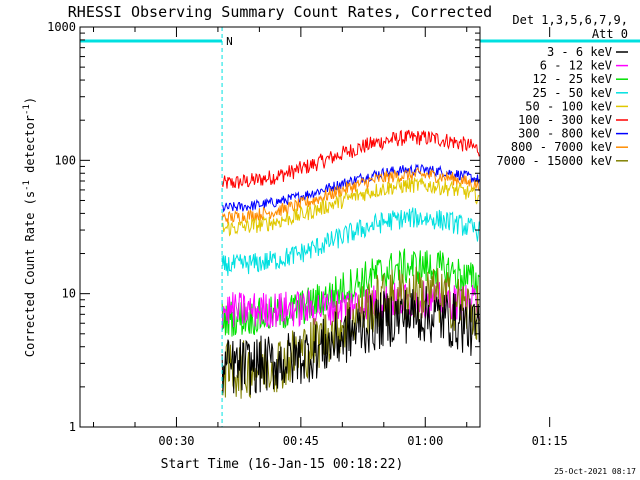 Image resolution: width=640 pixels, height=480 pixels. What do you see at coordinates (579, 52) in the screenshot?
I see `legend-label: 3 - 6 keV` at bounding box center [579, 52].